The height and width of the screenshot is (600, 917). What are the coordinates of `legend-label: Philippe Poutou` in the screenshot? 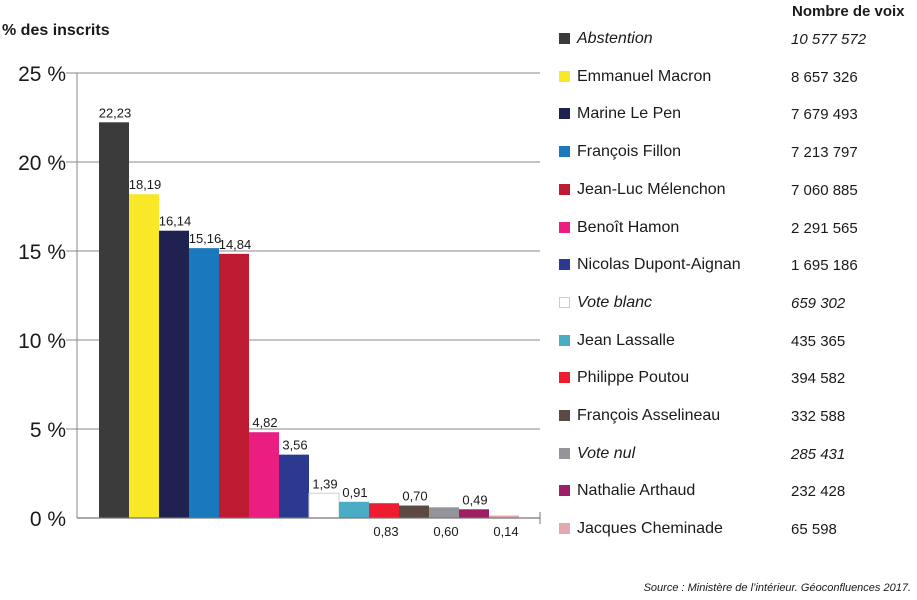 It's located at (633, 378).